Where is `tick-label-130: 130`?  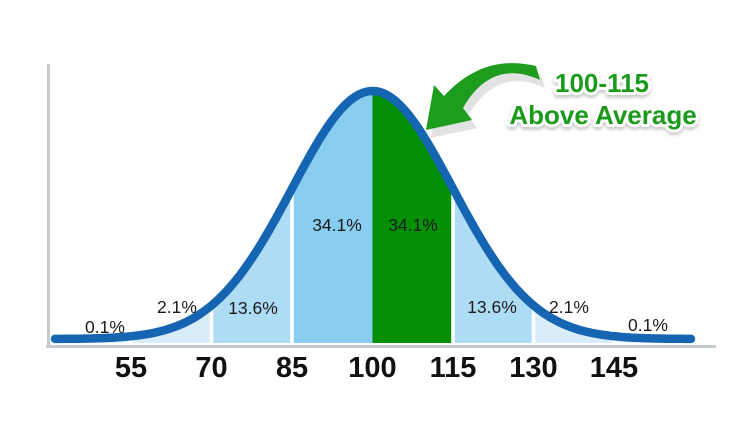 tick-label-130: 130 is located at coordinates (533, 368).